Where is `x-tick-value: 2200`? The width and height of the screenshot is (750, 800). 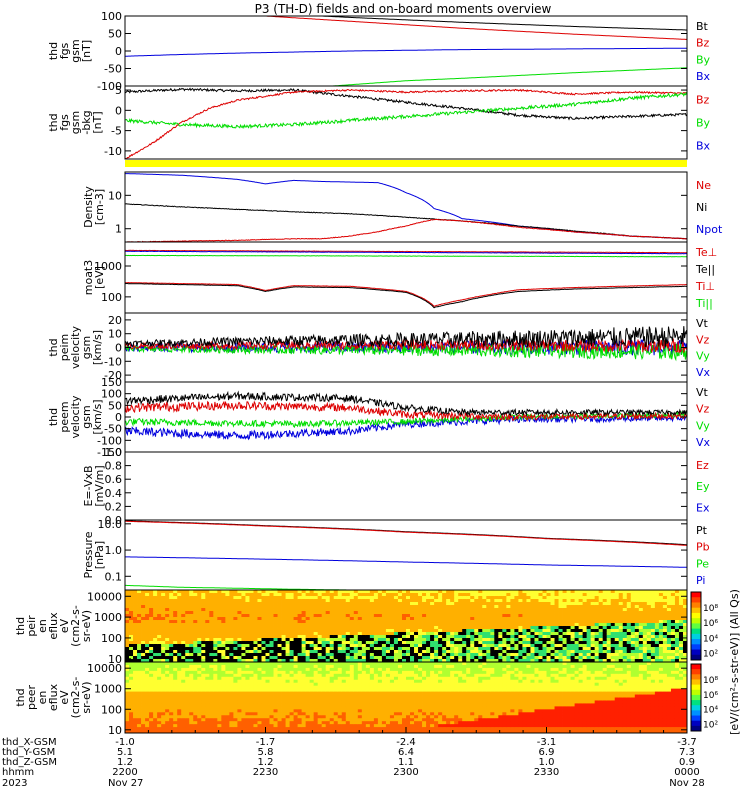 x-tick-value: 2200 is located at coordinates (124, 772).